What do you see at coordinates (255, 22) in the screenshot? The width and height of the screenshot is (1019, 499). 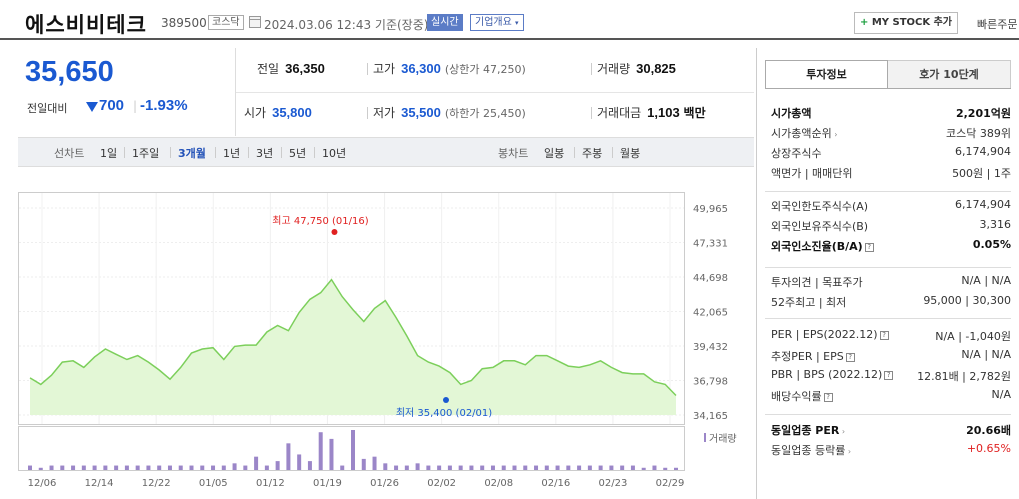 I see `calendar-icon` at bounding box center [255, 22].